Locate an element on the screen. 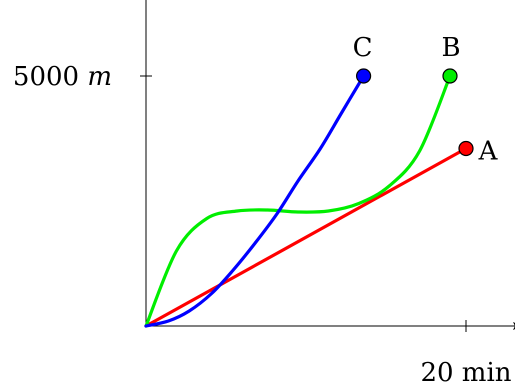 Image resolution: width=515 pixels, height=388 pixels. series-c-label: C is located at coordinates (363, 48).